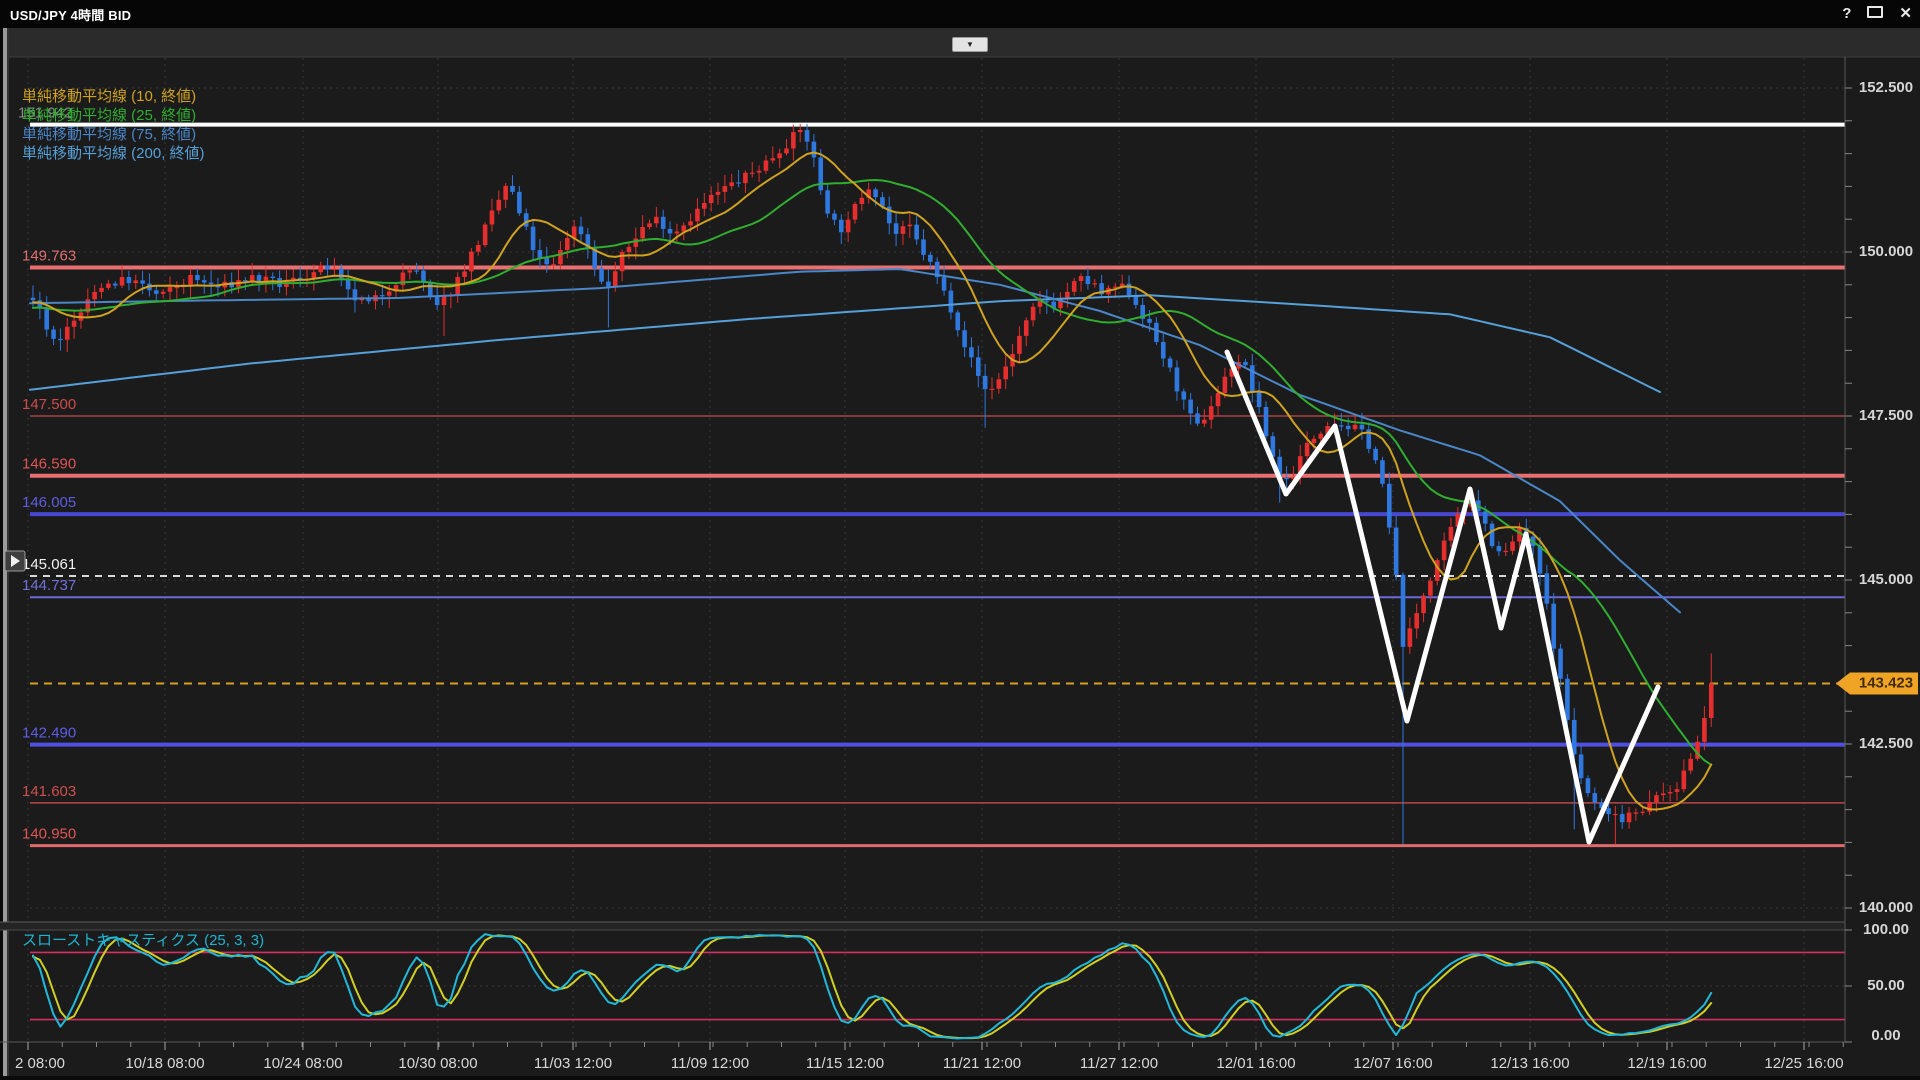  What do you see at coordinates (49, 585) in the screenshot?
I see `price-line-label: 144.737` at bounding box center [49, 585].